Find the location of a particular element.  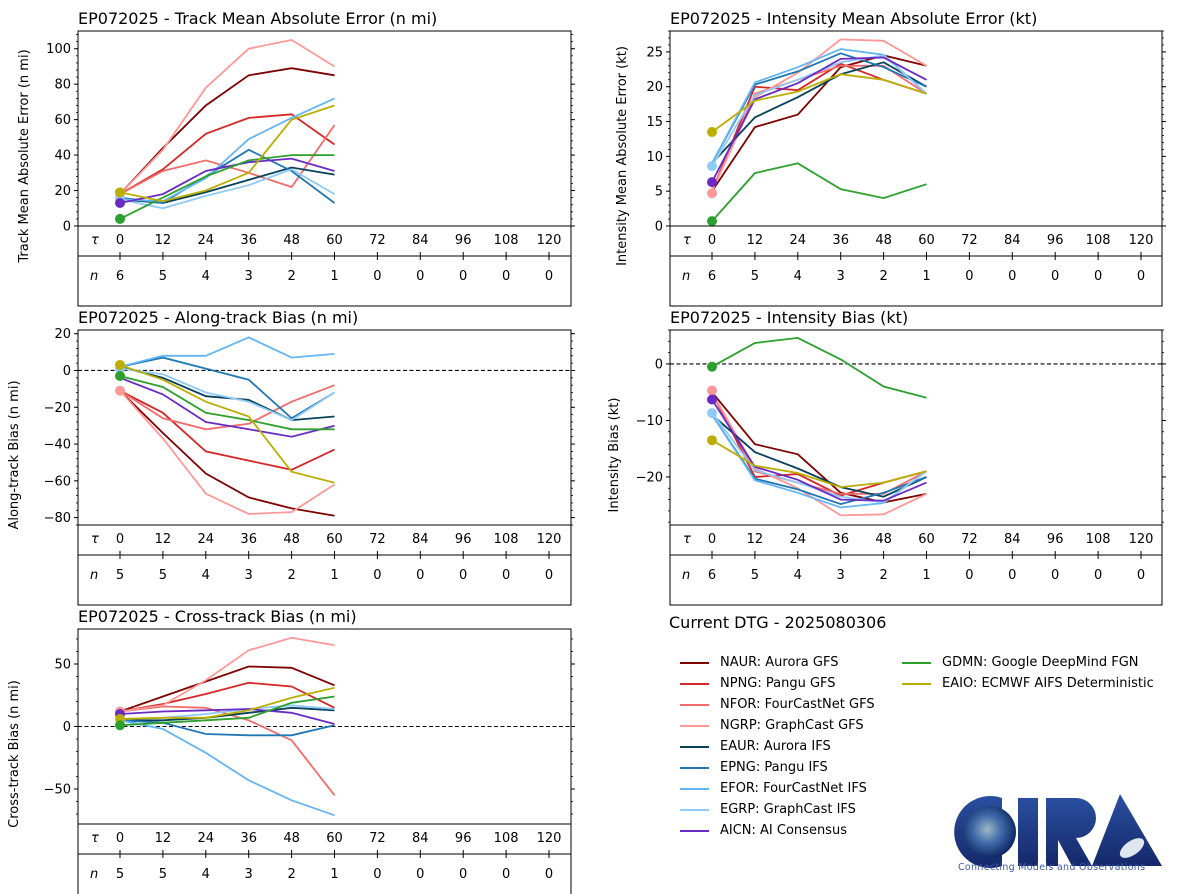

legend-label: GDMN: Google DeepMind FGN is located at coordinates (1040, 662).